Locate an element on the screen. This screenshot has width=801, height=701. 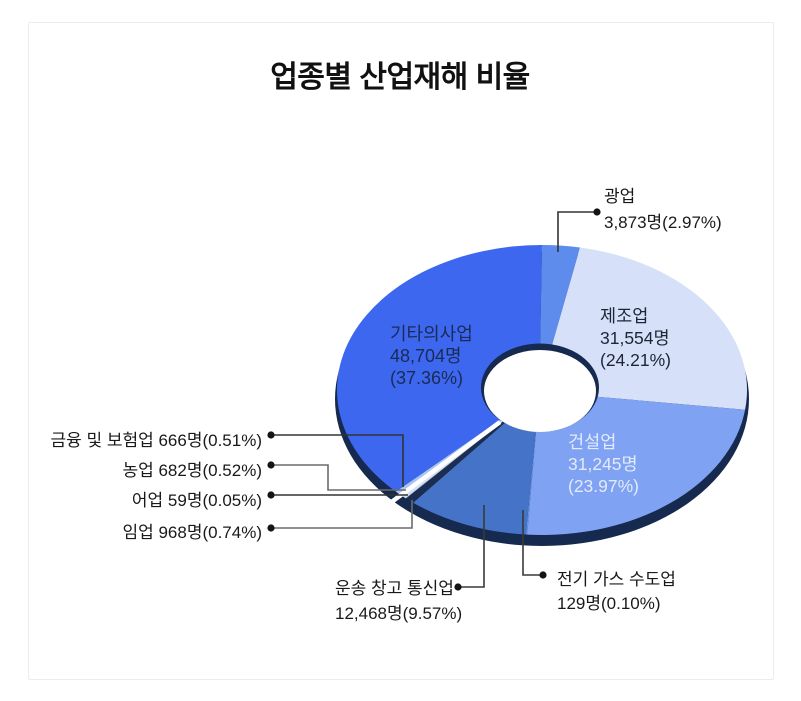
pie-slice-other-business is located at coordinates (439, 368).